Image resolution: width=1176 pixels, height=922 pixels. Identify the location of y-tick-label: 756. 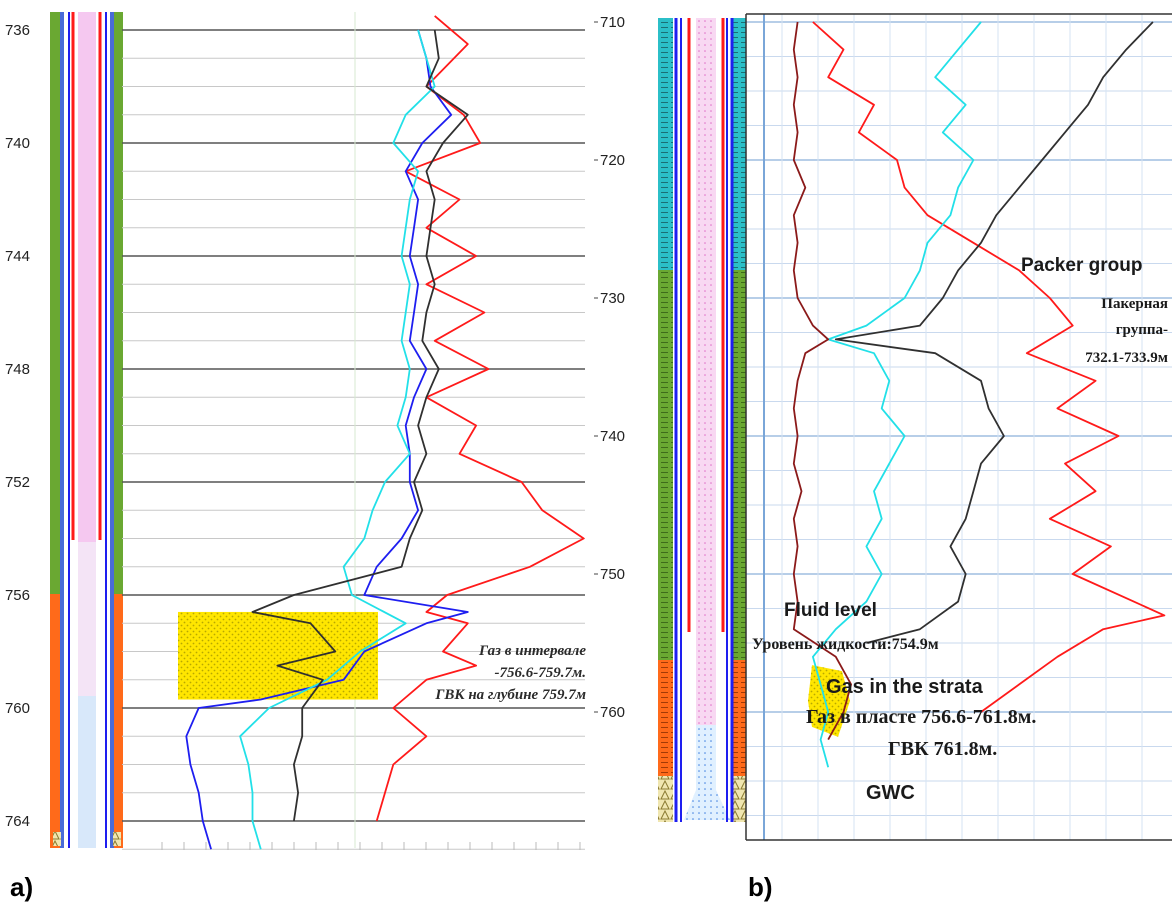
(17, 595).